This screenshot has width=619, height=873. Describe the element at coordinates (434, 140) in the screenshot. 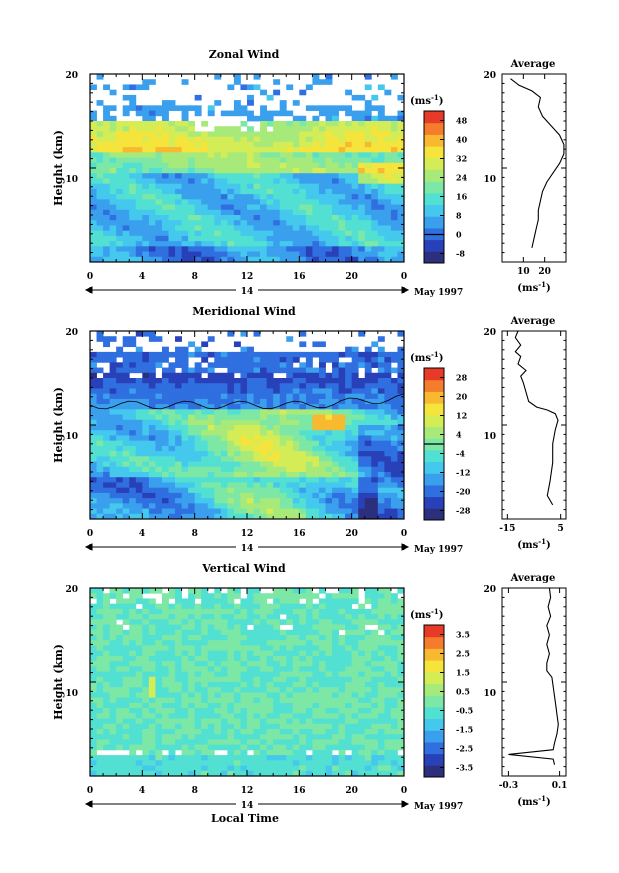

I see `colorbar-swatch` at that location.